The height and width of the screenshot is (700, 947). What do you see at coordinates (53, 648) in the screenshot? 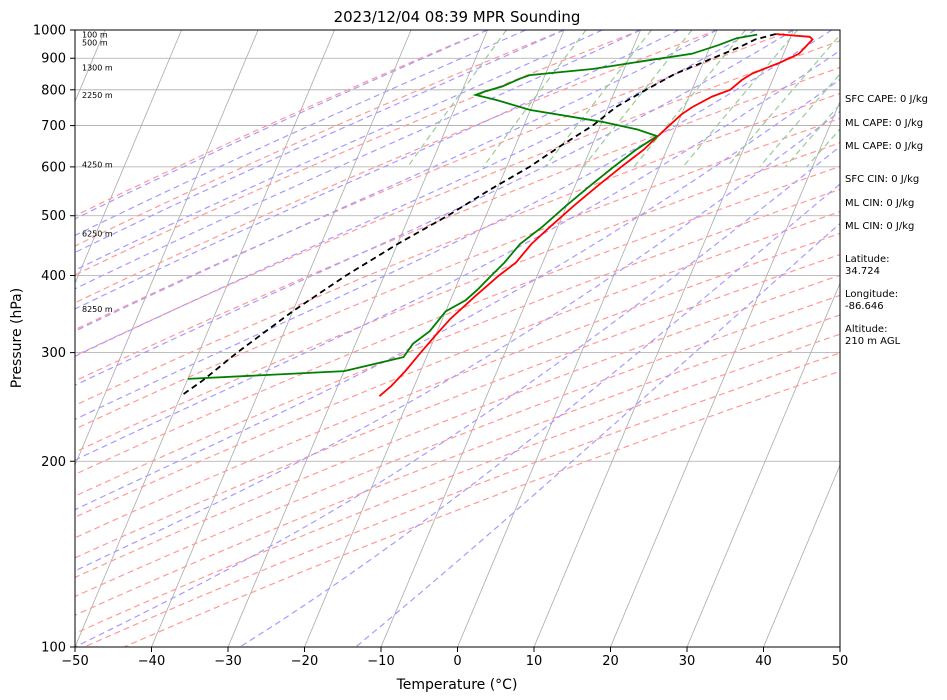
I see `y-tick-label: 100` at bounding box center [53, 648].